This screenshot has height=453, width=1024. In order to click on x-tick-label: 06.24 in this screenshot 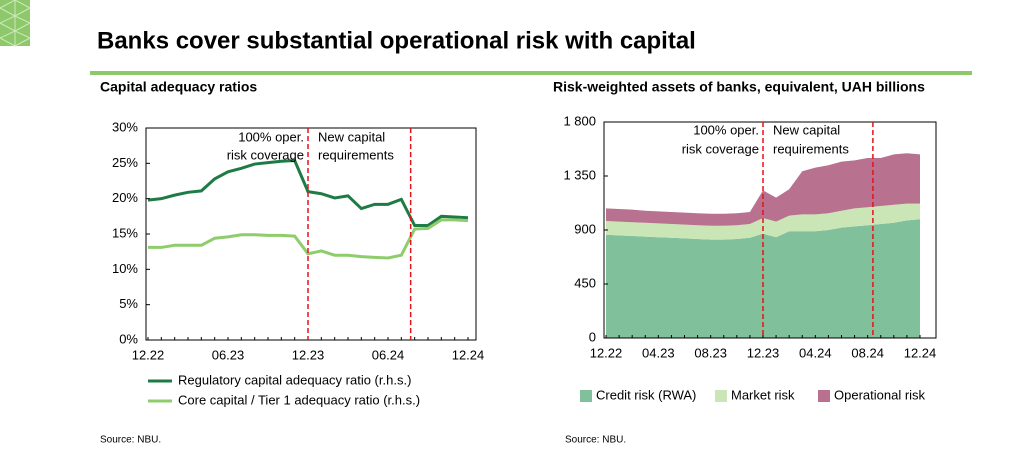, I will do `click(388, 354)`.